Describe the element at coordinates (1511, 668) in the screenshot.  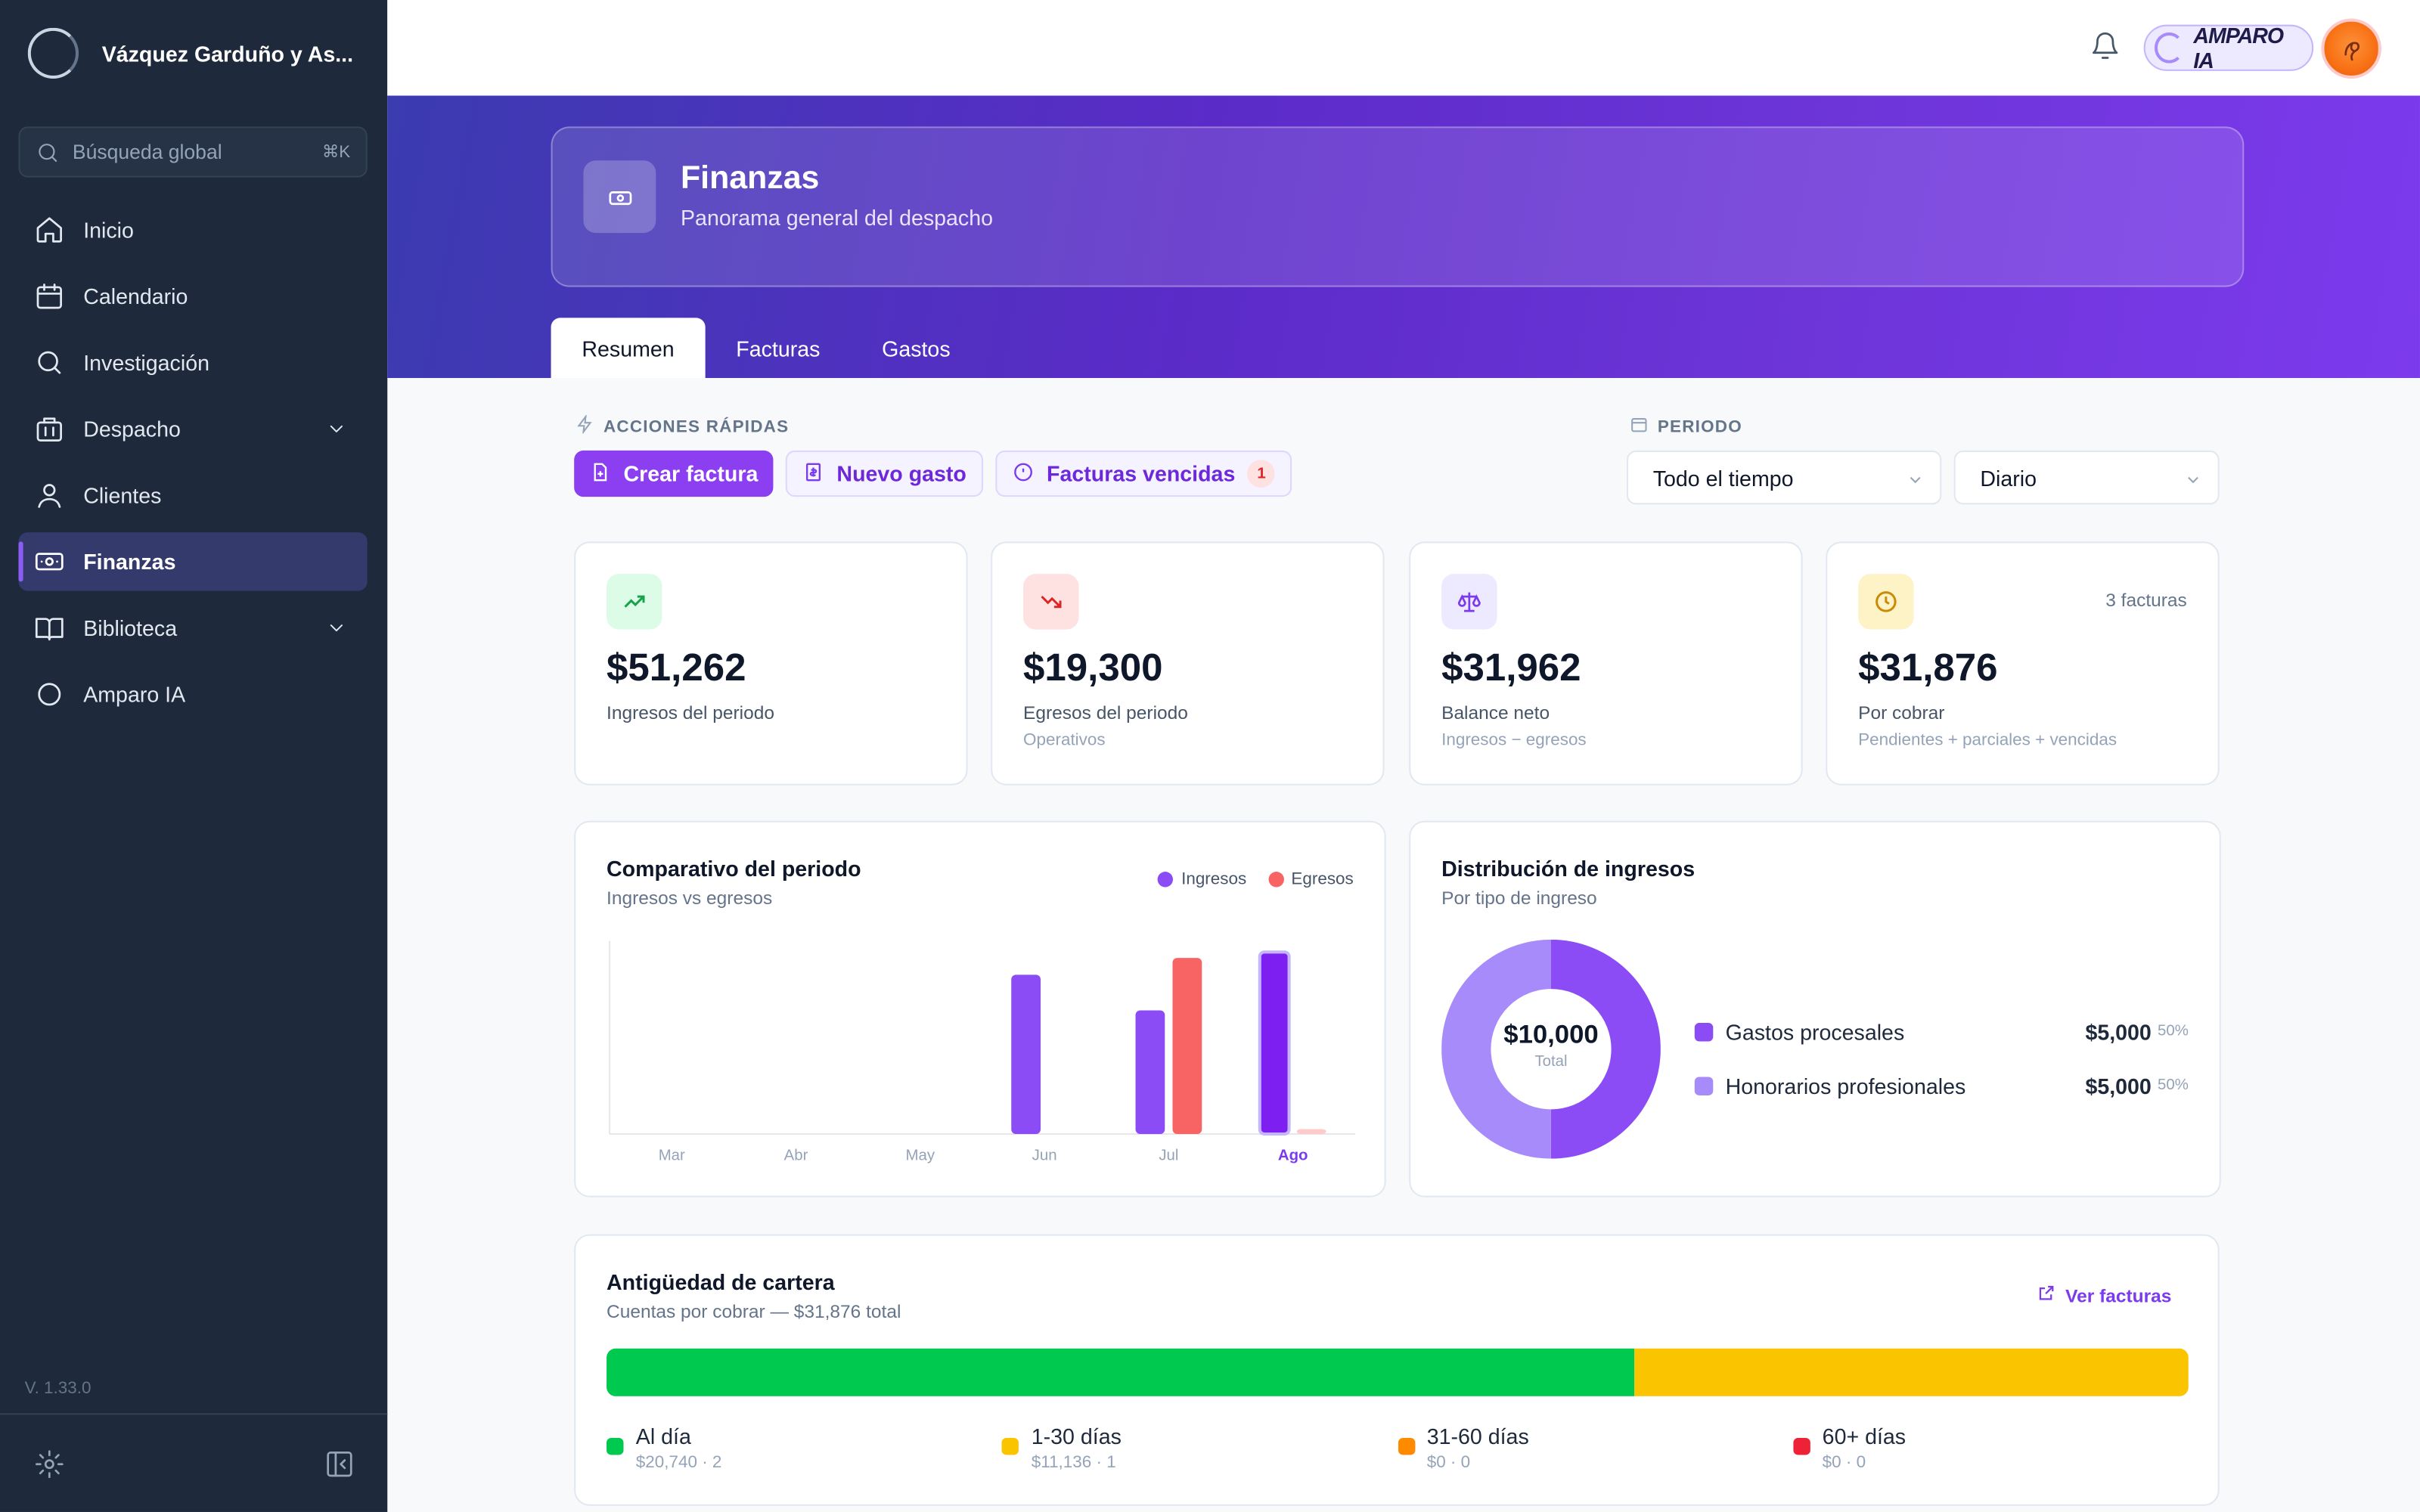
I see `kpi-value: $31,962` at that location.